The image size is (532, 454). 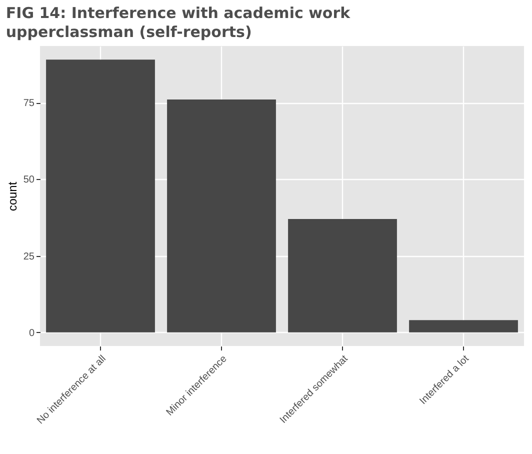 What do you see at coordinates (29, 180) in the screenshot?
I see `y-tick-label: 50` at bounding box center [29, 180].